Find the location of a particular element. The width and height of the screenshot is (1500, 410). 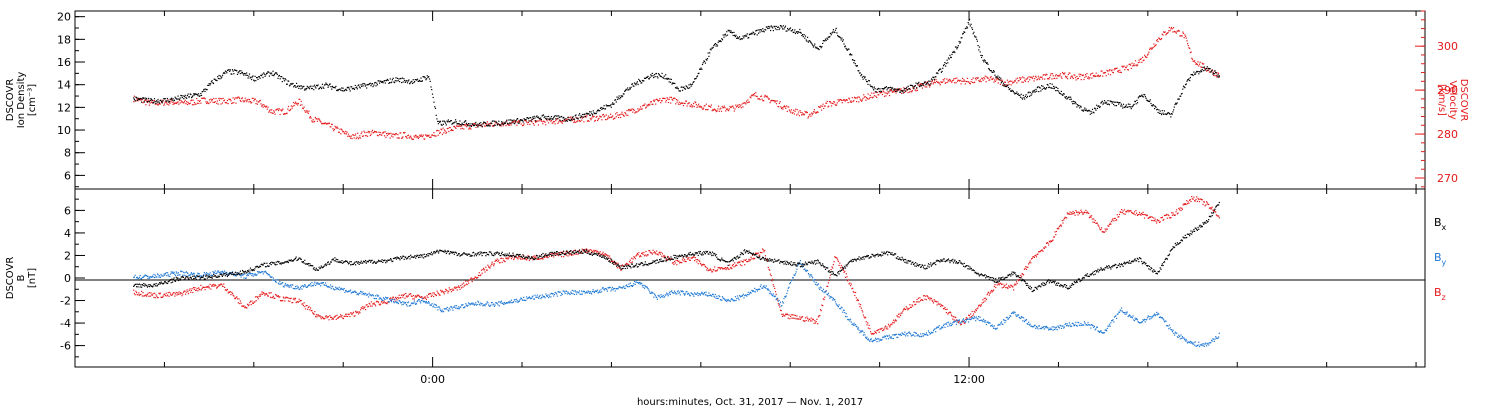

tick-label: 20 is located at coordinates (64, 17).